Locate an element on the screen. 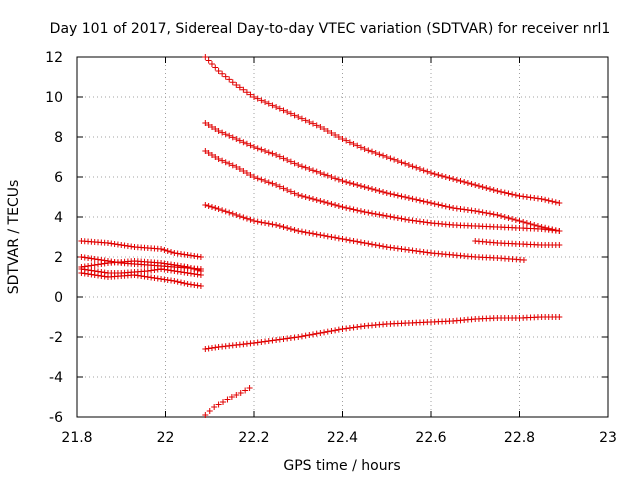  x-tick-label: 22.8 is located at coordinates (519, 438).